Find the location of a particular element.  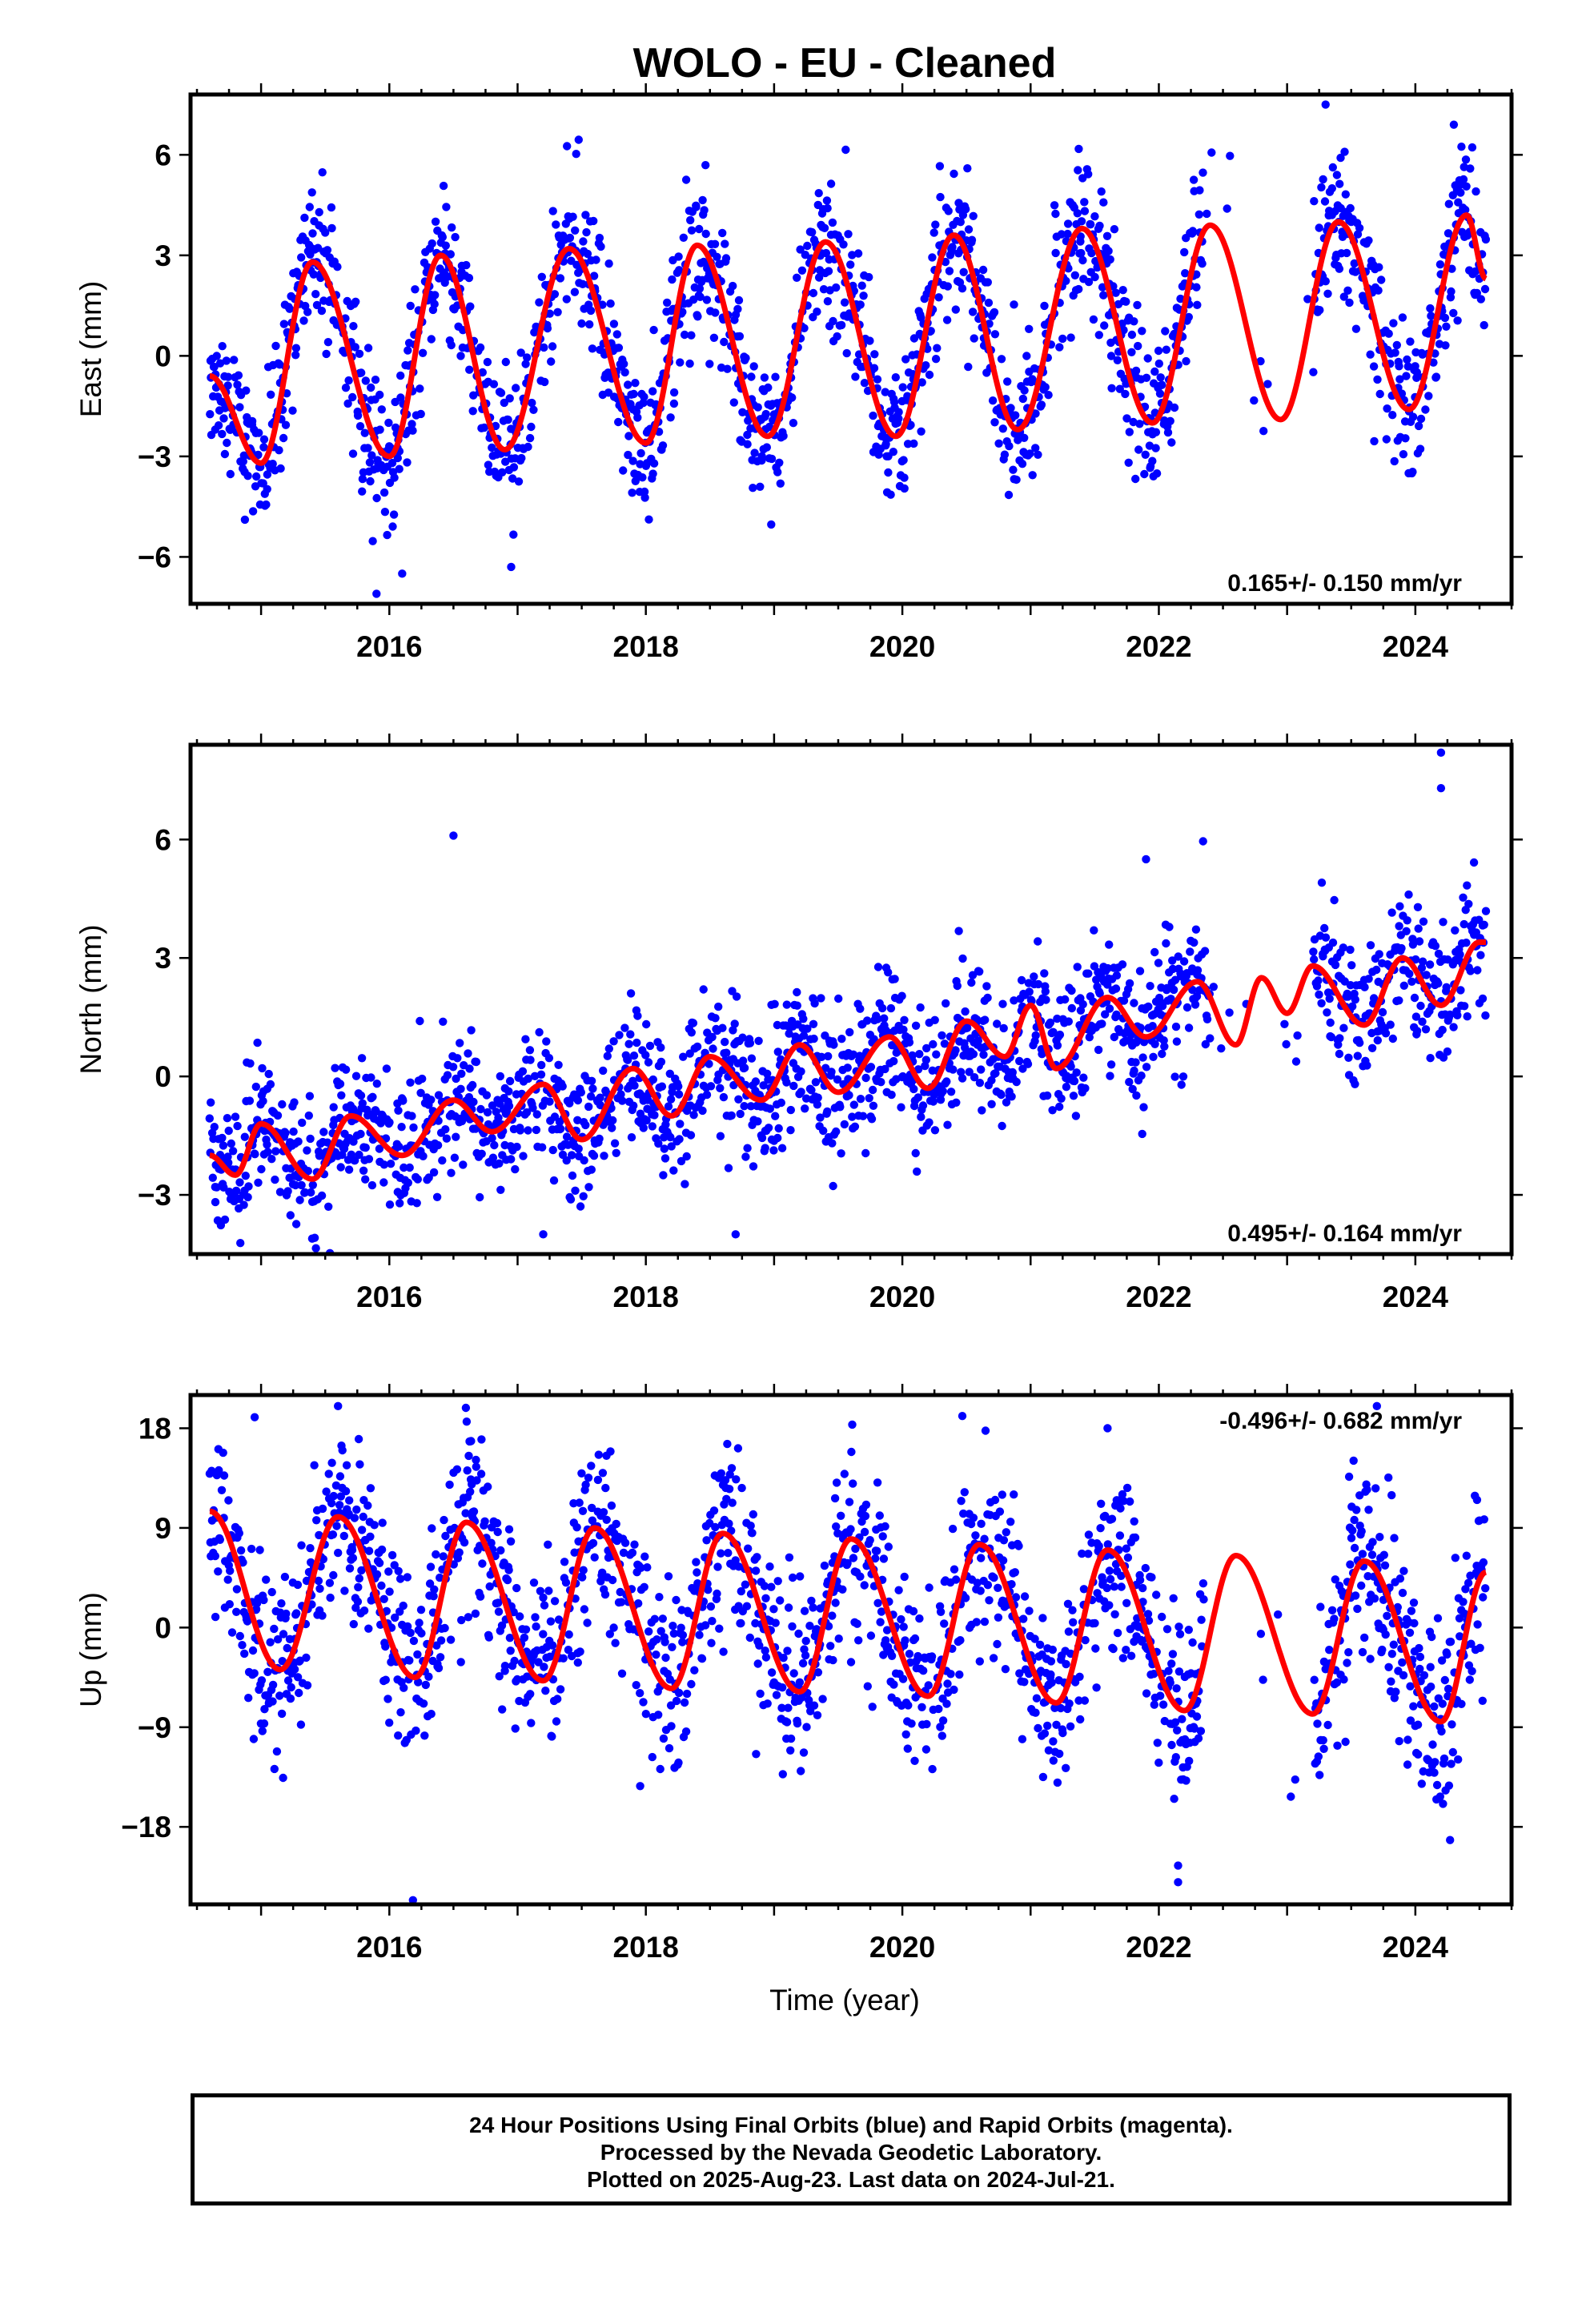

y-tick-label: 6 is located at coordinates (163, 839).